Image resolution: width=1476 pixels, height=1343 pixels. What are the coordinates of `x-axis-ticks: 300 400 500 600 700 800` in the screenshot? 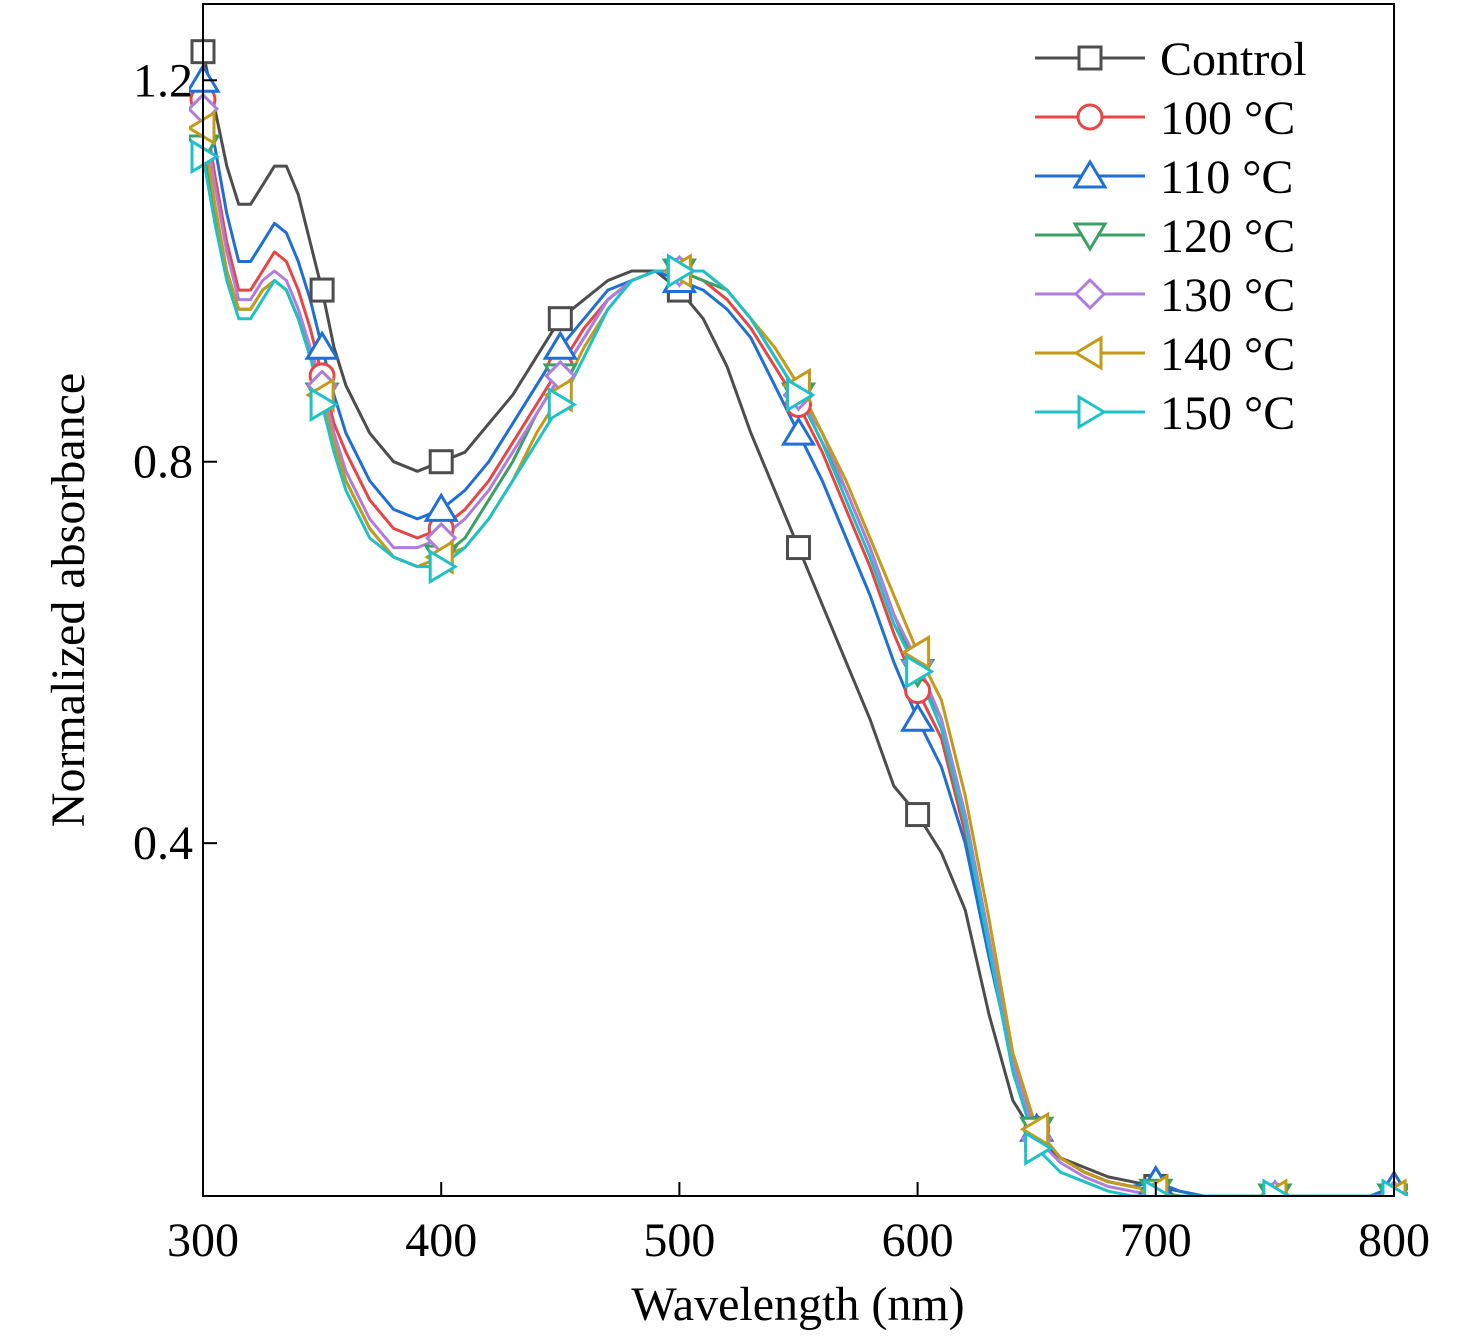 It's located at (798, 1224).